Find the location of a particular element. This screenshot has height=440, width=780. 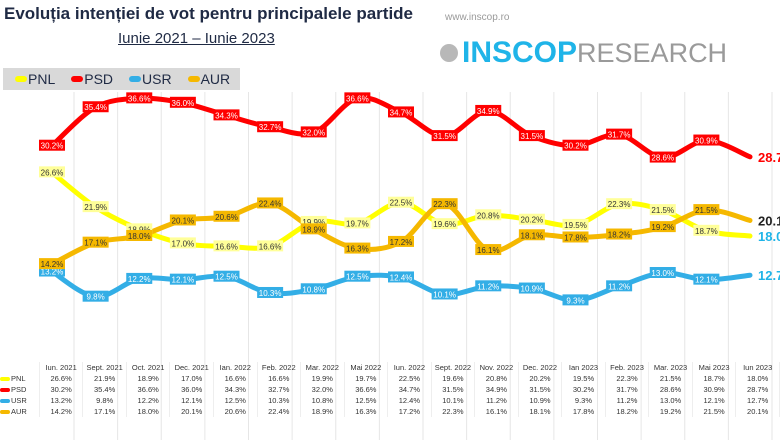

data-label-pnl: 20.2% is located at coordinates (532, 220).